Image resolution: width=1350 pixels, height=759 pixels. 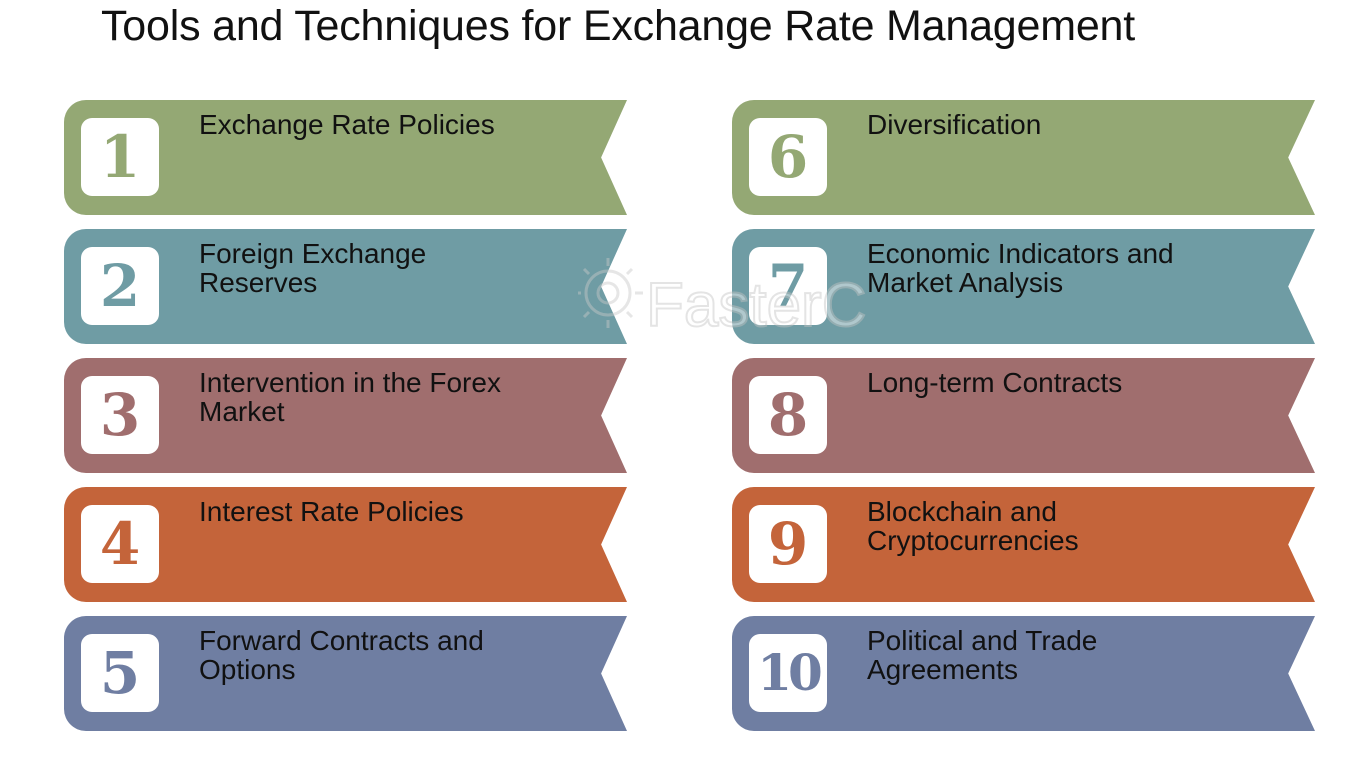 I want to click on number-badge: 10, so click(x=788, y=673).